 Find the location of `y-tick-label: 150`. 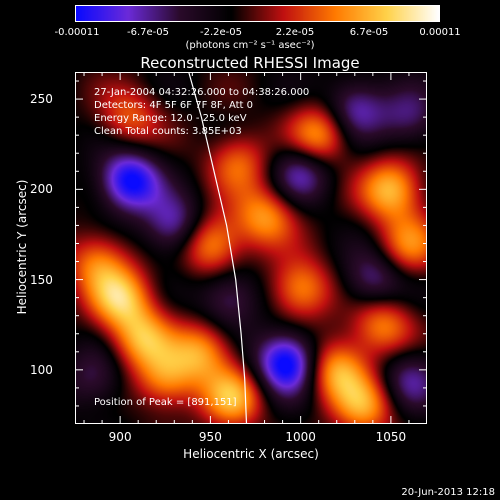

y-tick-label: 150 is located at coordinates (41, 279).